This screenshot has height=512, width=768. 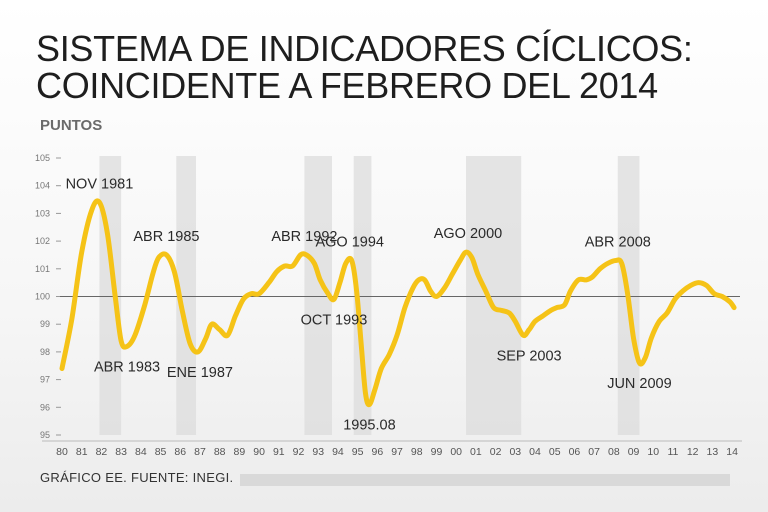 What do you see at coordinates (71, 125) in the screenshot?
I see `y-axis-label: PUNTOS` at bounding box center [71, 125].